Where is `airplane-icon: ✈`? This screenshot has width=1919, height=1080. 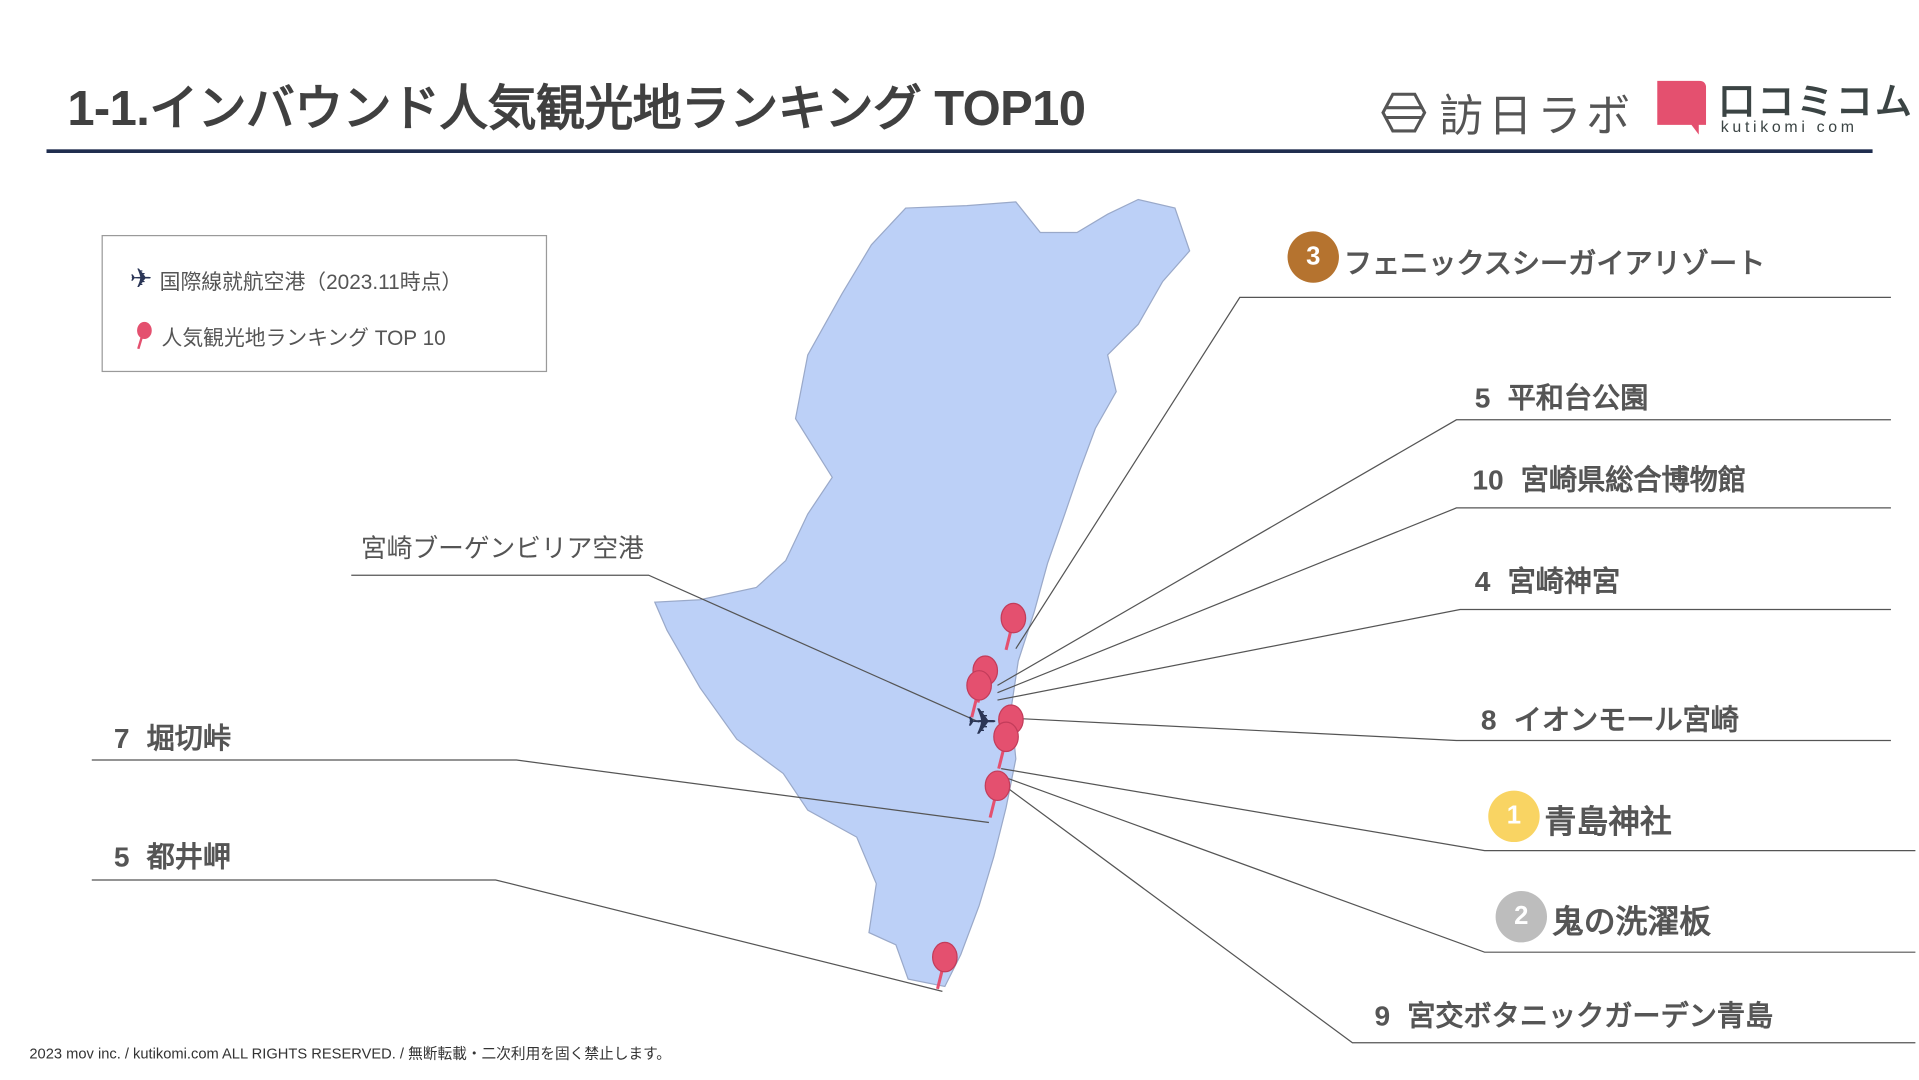
airplane-icon: ✈ is located at coordinates (141, 278).